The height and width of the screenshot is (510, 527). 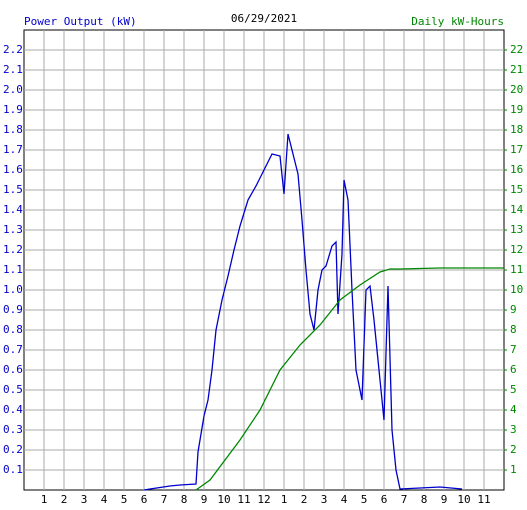 I want to click on y-tick-label: 1.1, so click(x=13, y=269).